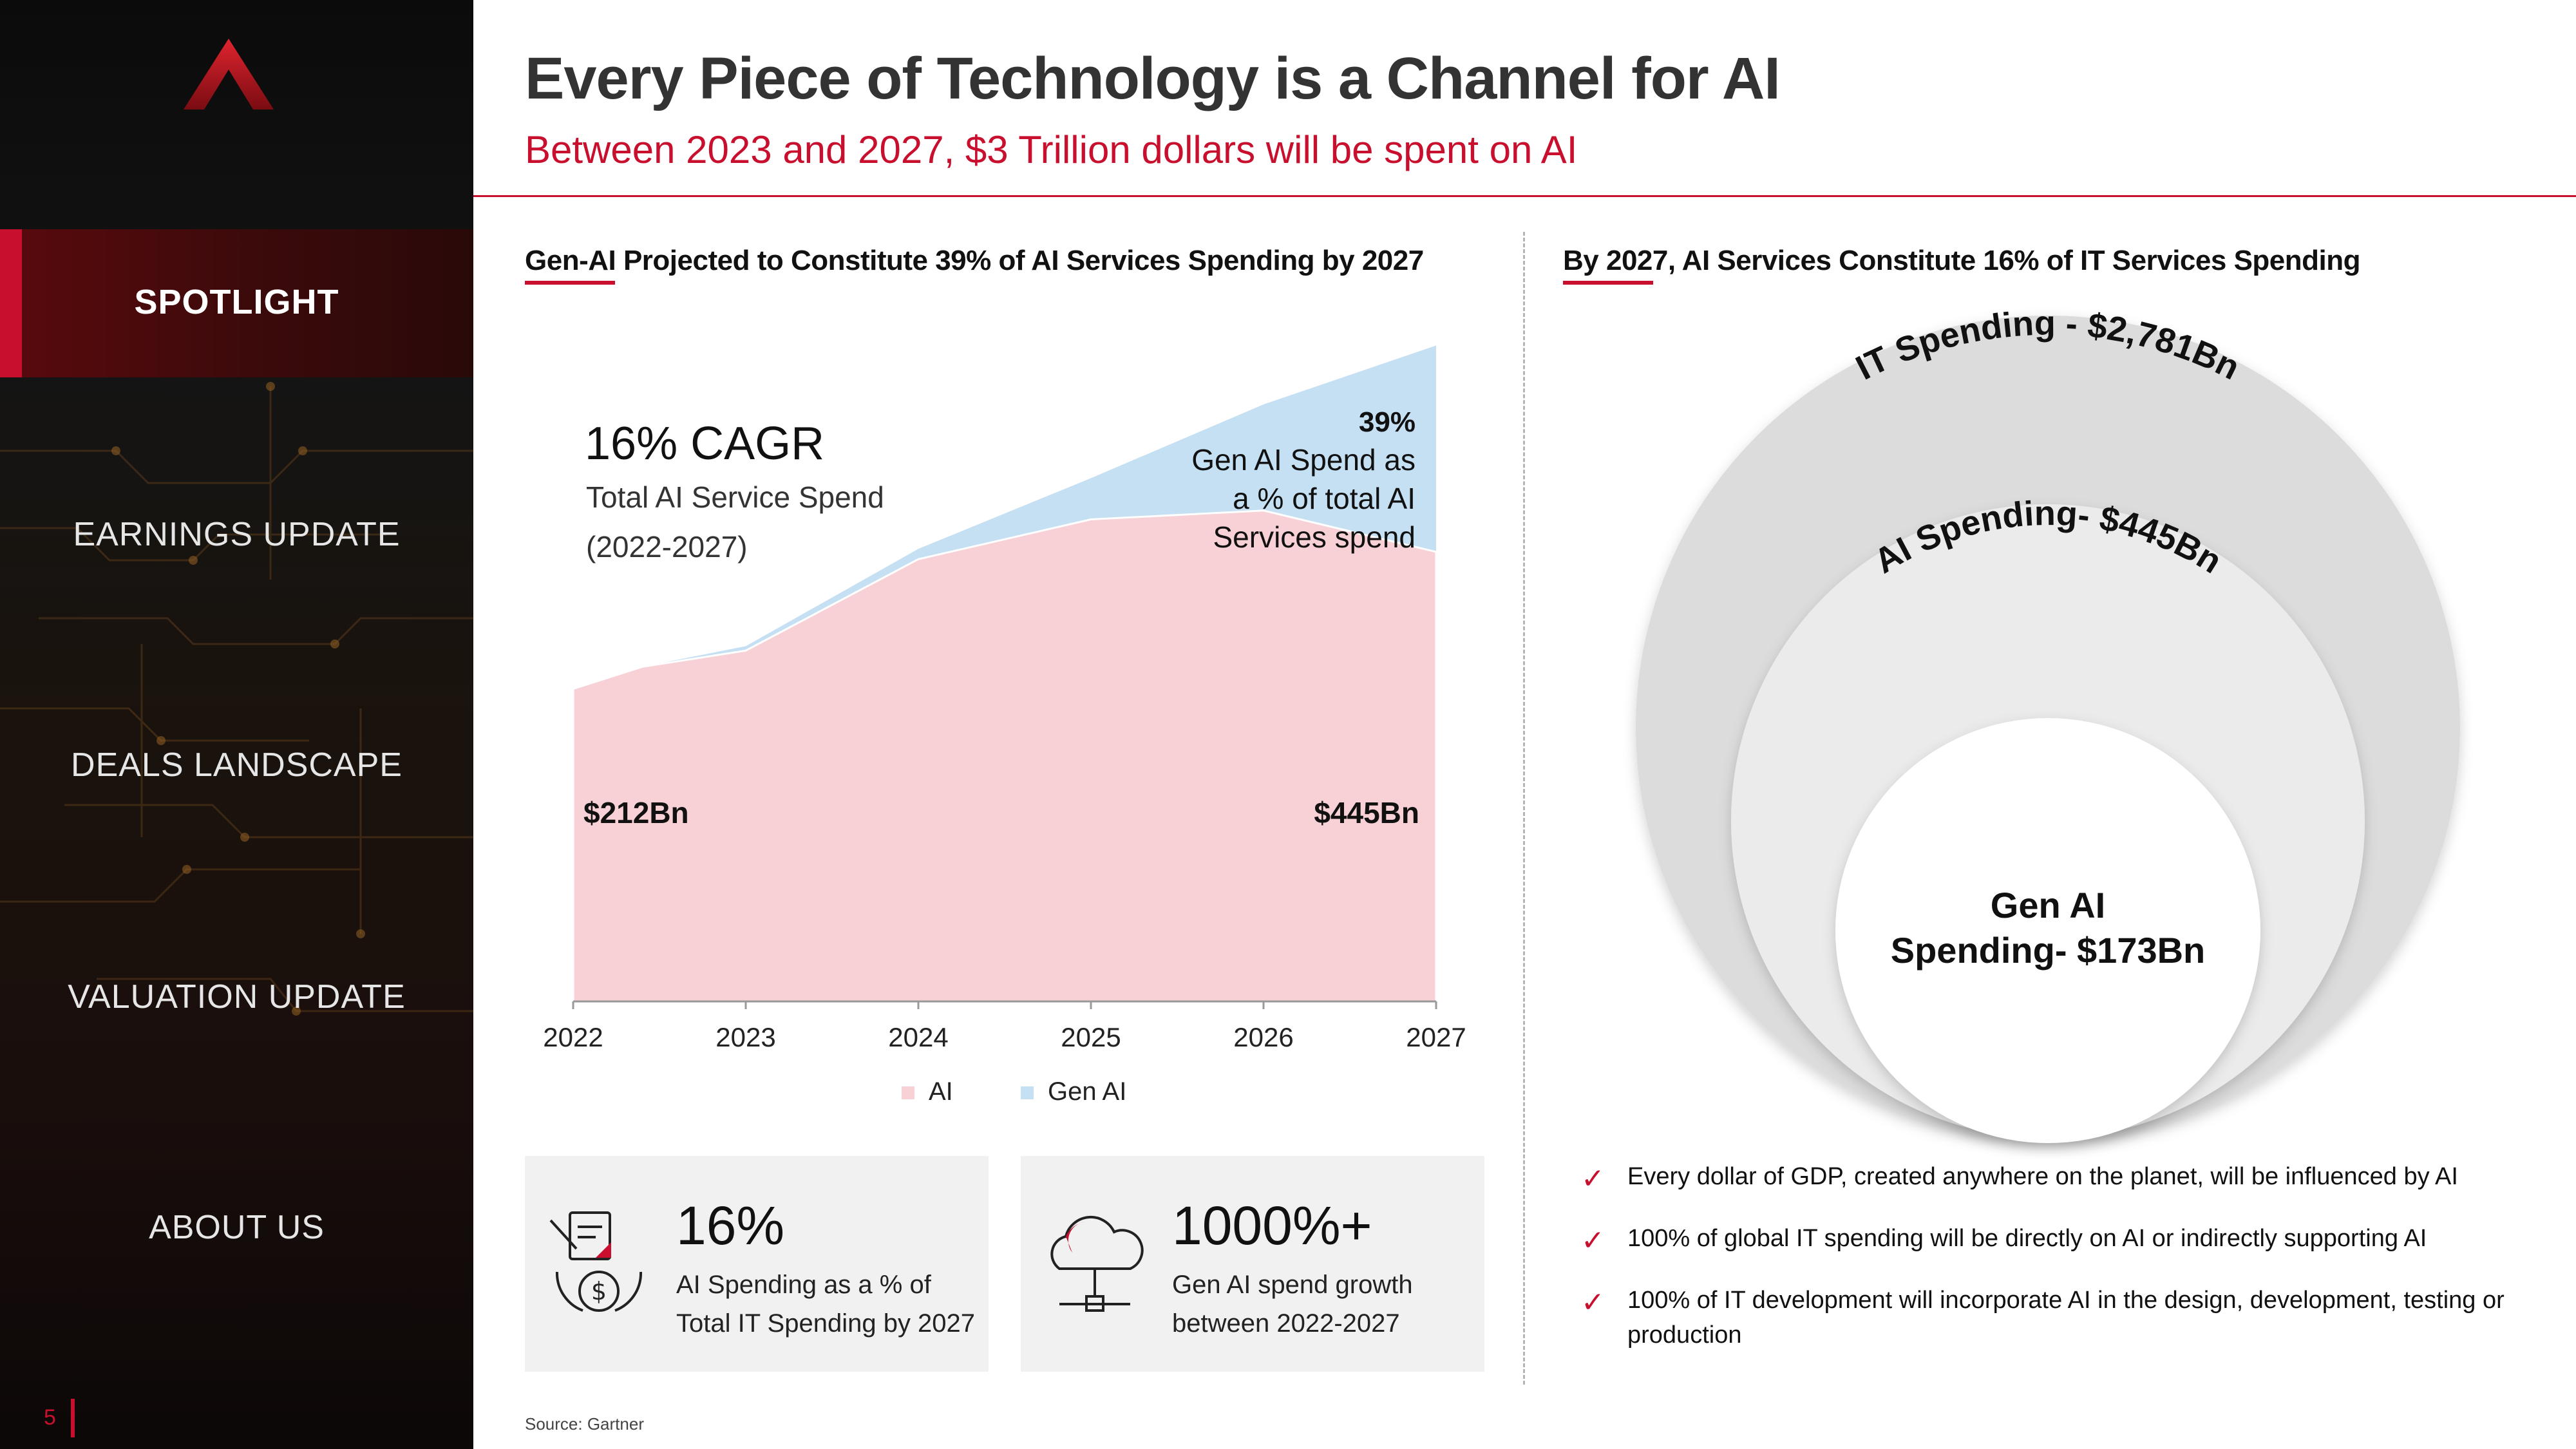  Describe the element at coordinates (1097, 1263) in the screenshot. I see `cloud-network-icon` at that location.